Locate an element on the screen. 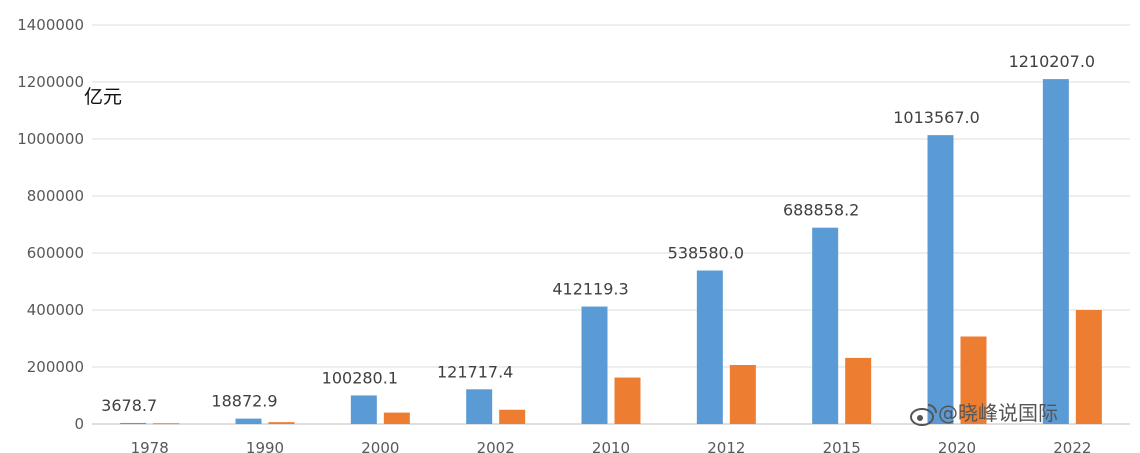  y-tick-label: 800000 is located at coordinates (55, 196).